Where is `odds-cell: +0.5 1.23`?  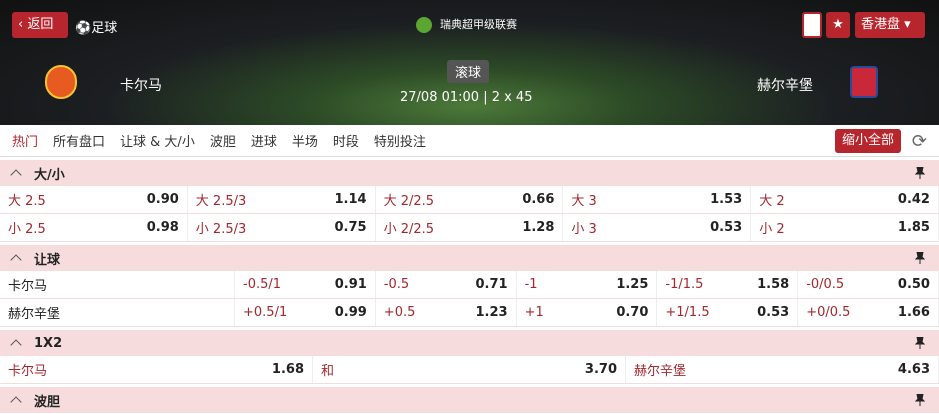
odds-cell: +0.5 1.23 is located at coordinates (446, 312).